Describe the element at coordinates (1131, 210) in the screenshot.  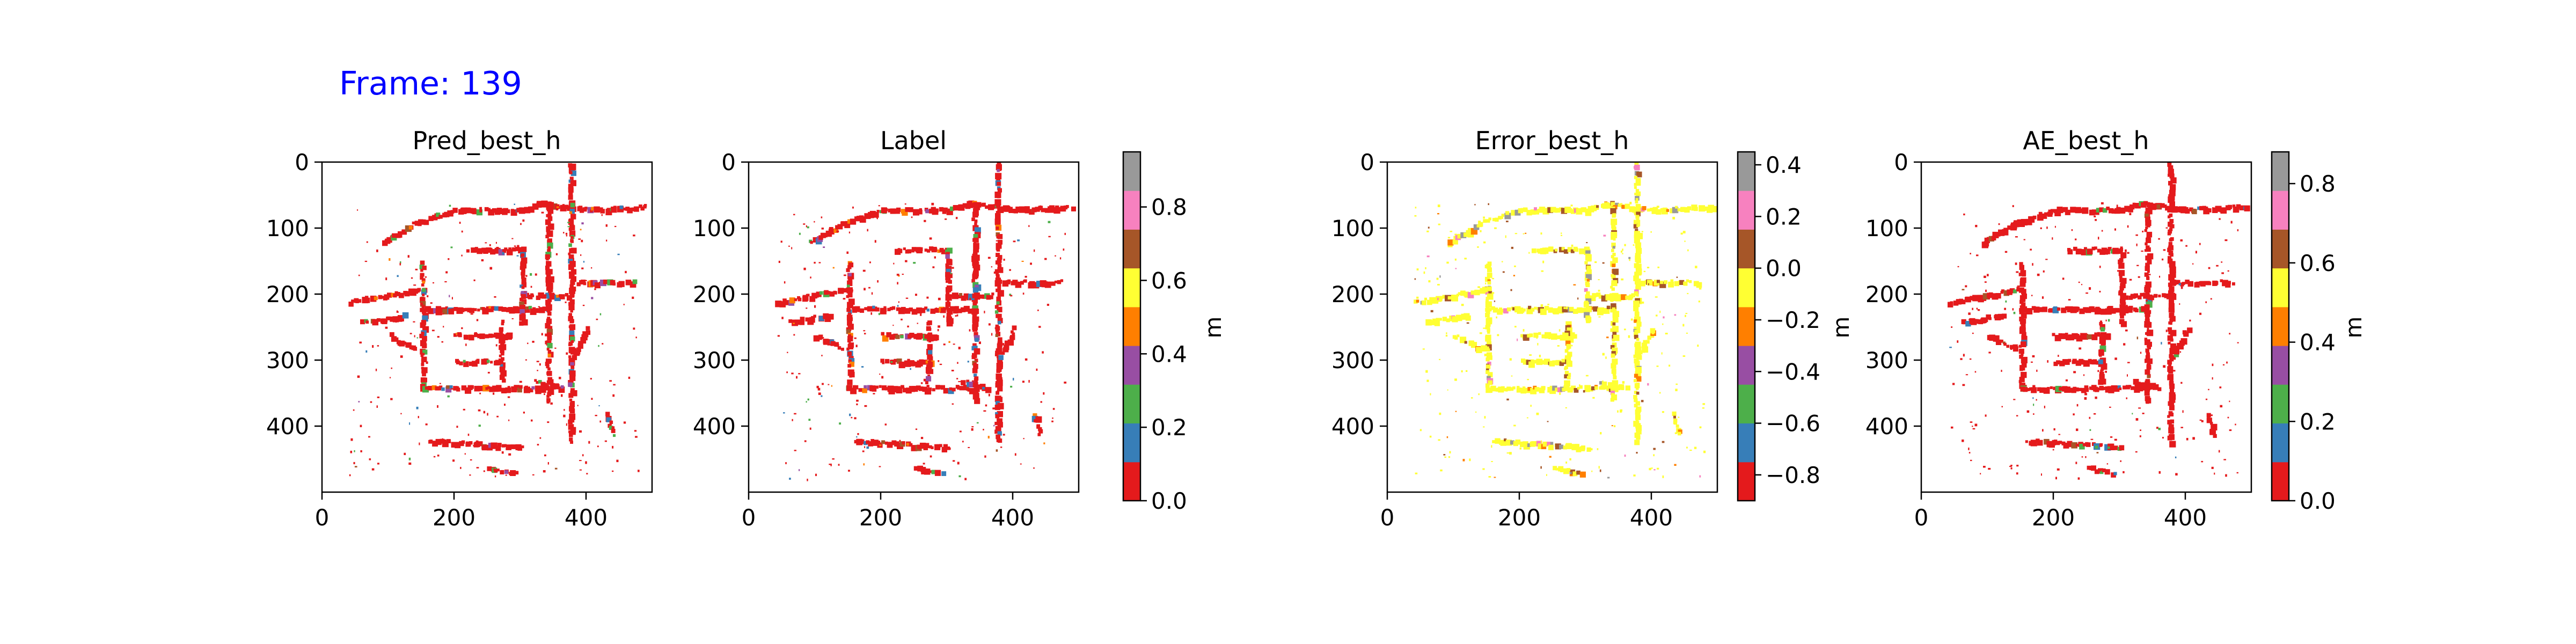
I see `colorbar-segment` at that location.